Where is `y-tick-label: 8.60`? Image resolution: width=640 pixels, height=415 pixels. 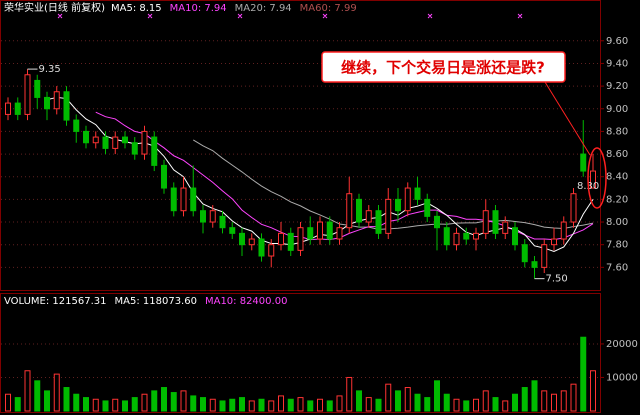
y-tick-label: 8.60 is located at coordinates (617, 154).